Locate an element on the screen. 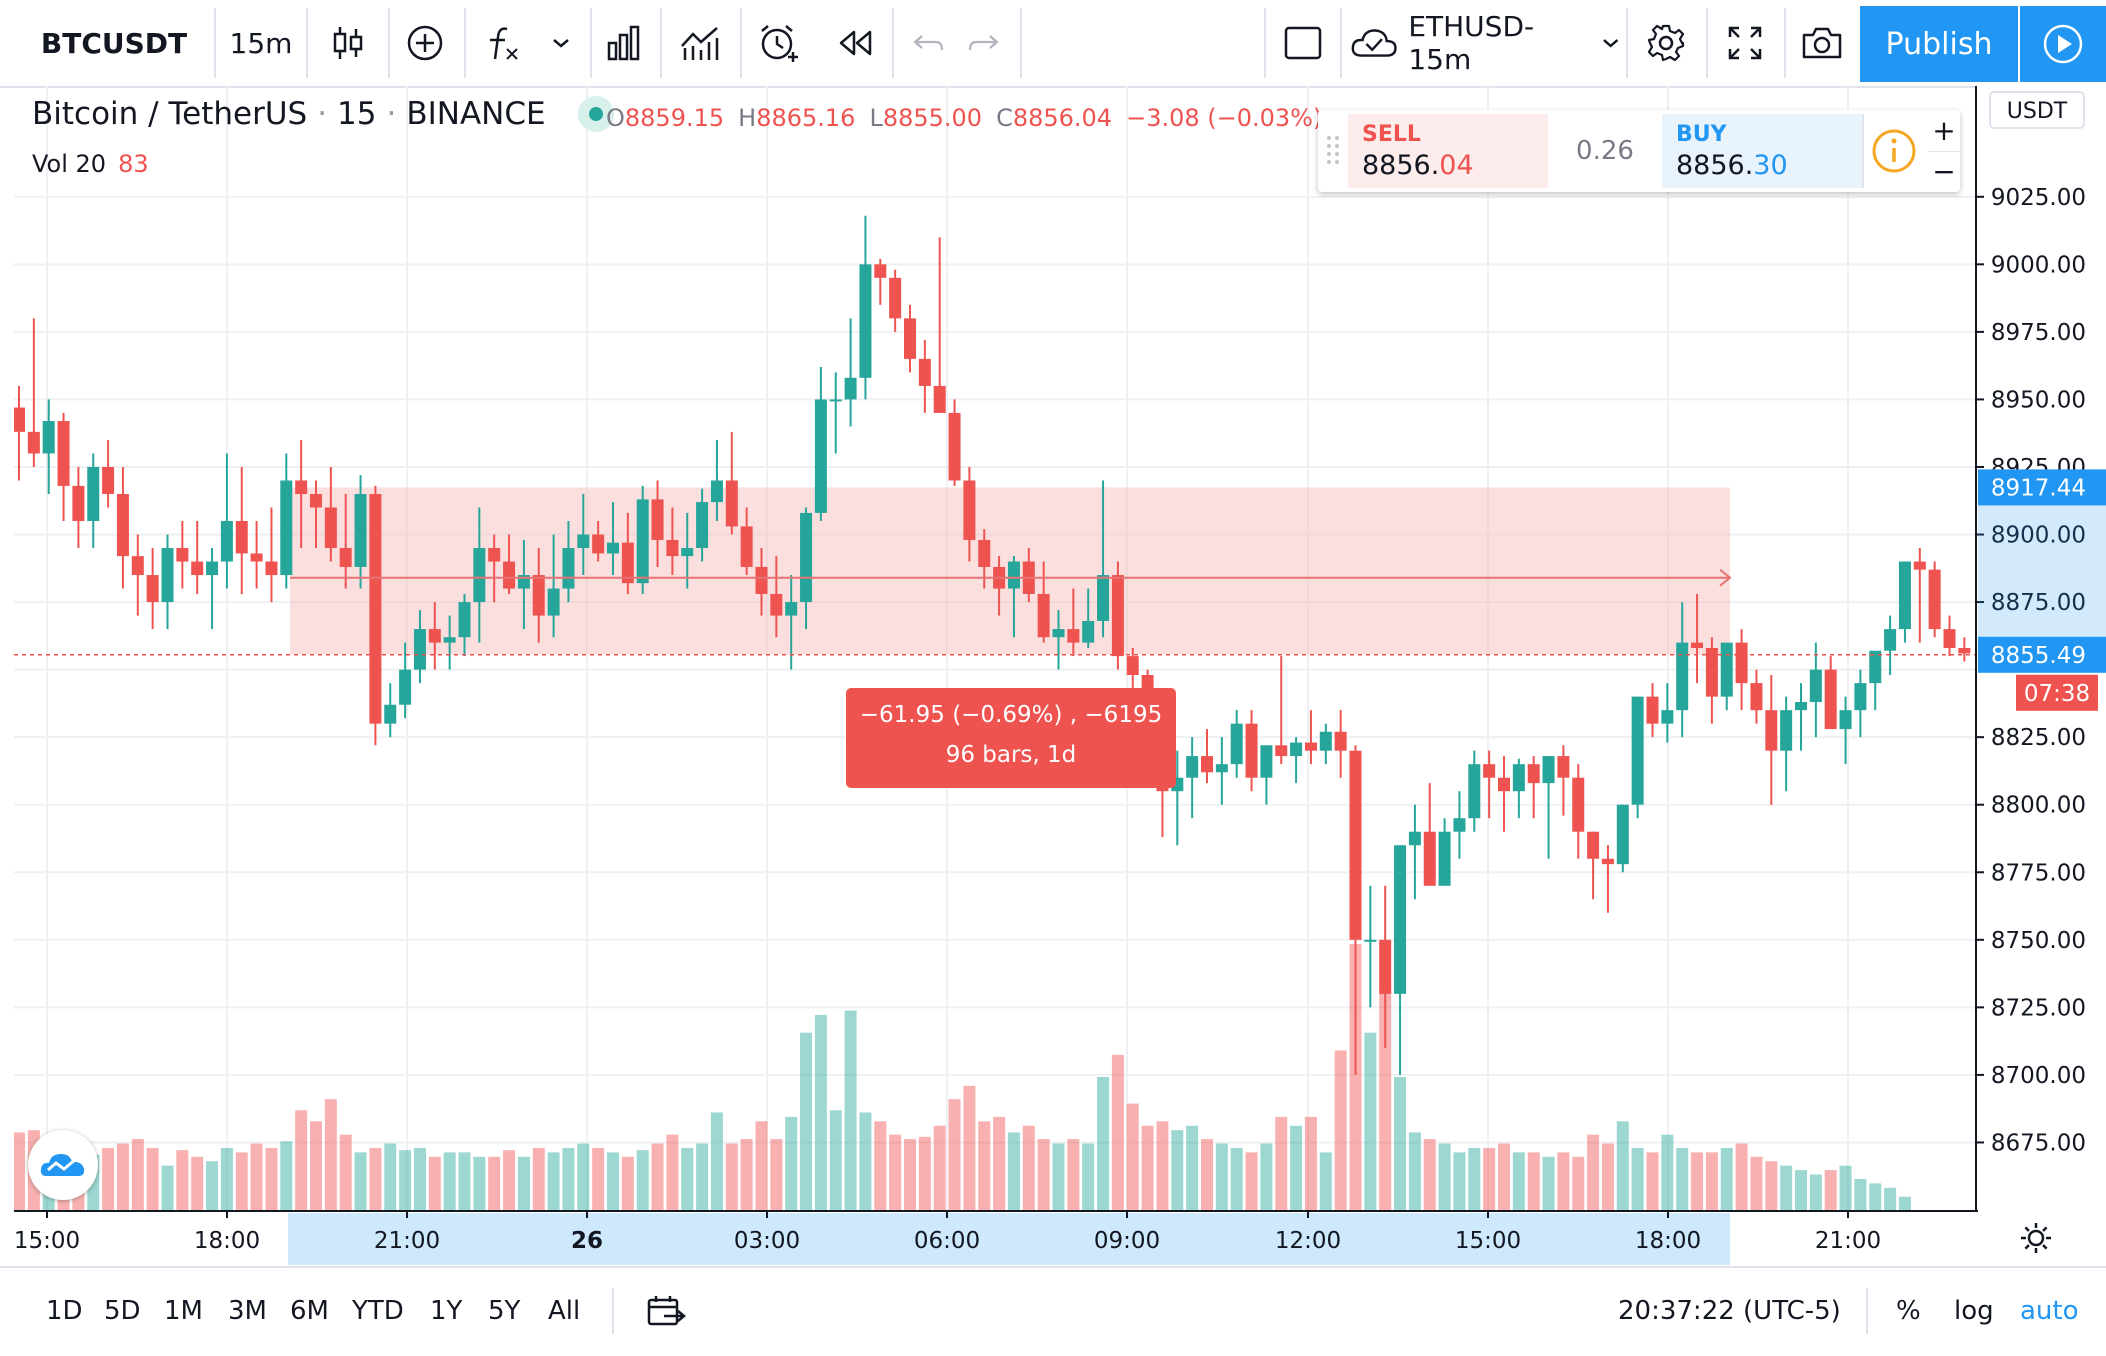  market-status-icon is located at coordinates (595, 114).